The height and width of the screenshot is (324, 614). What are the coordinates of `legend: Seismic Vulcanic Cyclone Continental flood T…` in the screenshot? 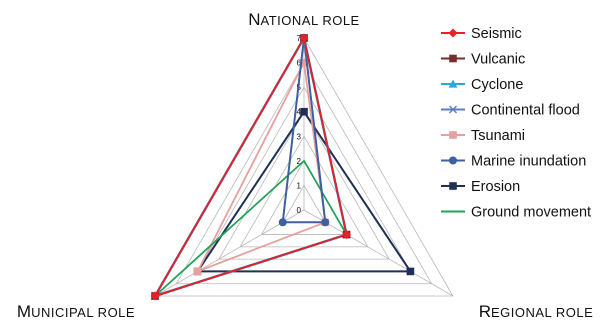 It's located at (516, 123).